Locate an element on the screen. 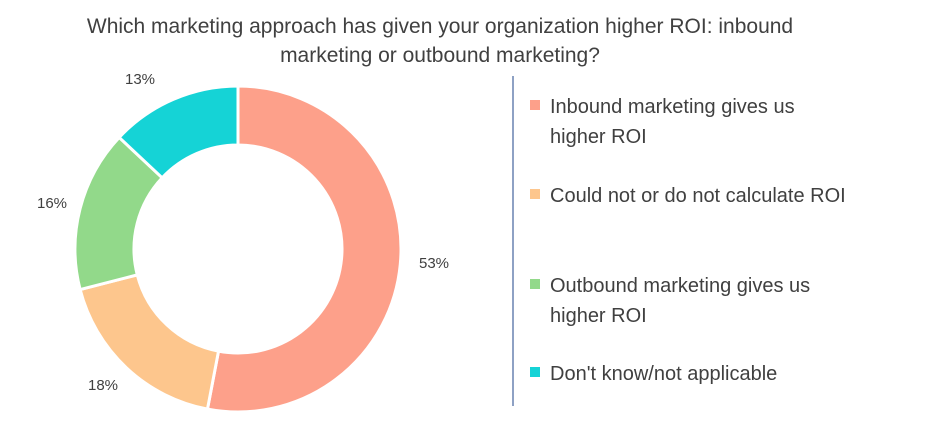 Image resolution: width=939 pixels, height=431 pixels. legend-label-line: Inbound marketing gives us is located at coordinates (672, 107).